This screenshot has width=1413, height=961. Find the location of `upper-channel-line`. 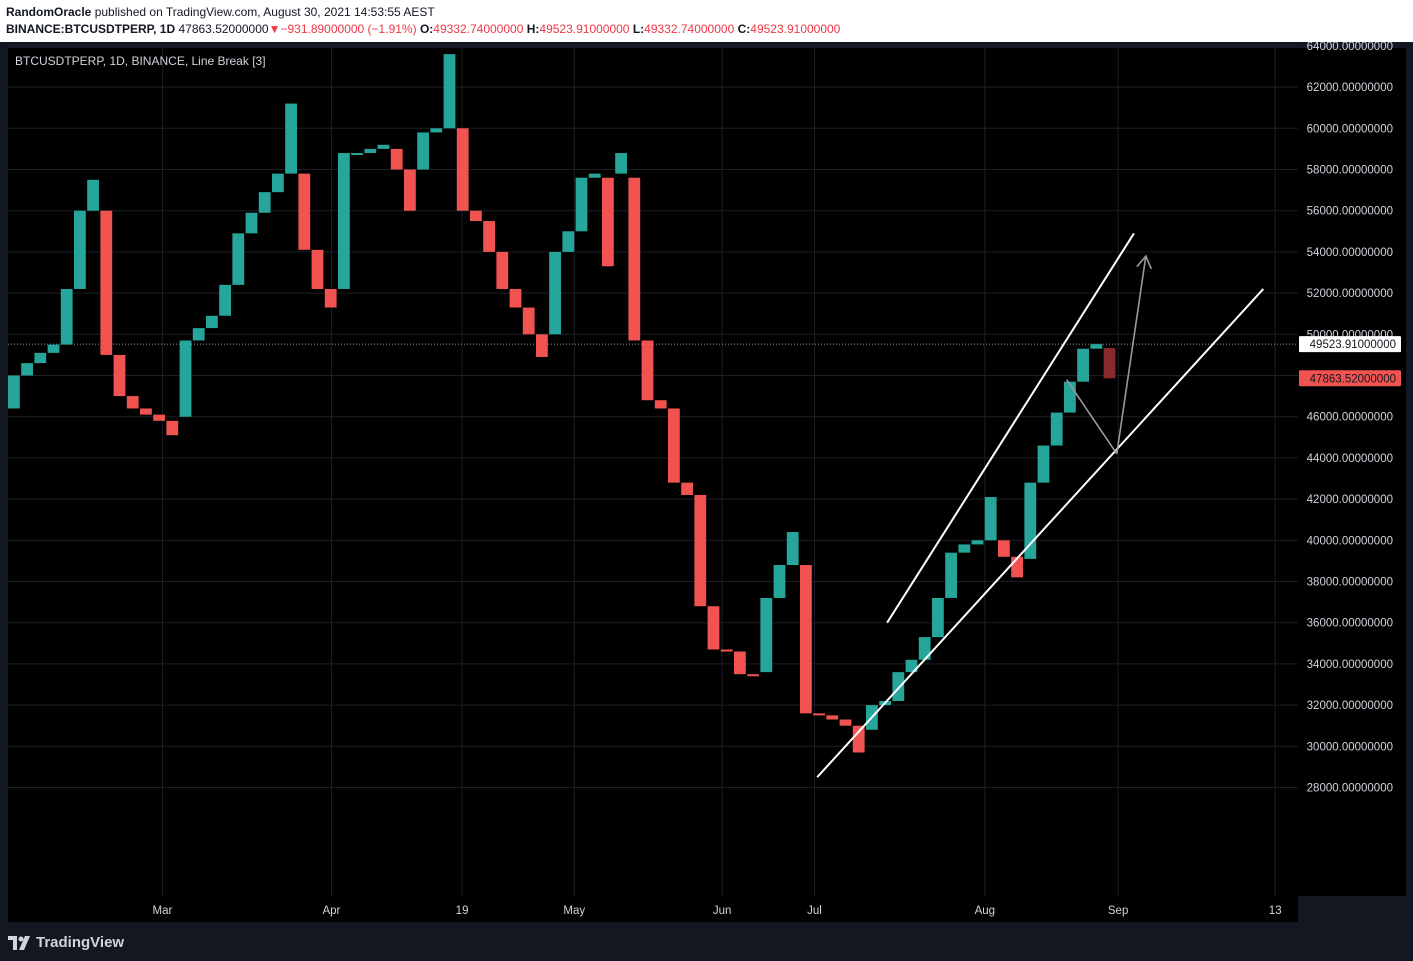

upper-channel-line is located at coordinates (1010, 428).